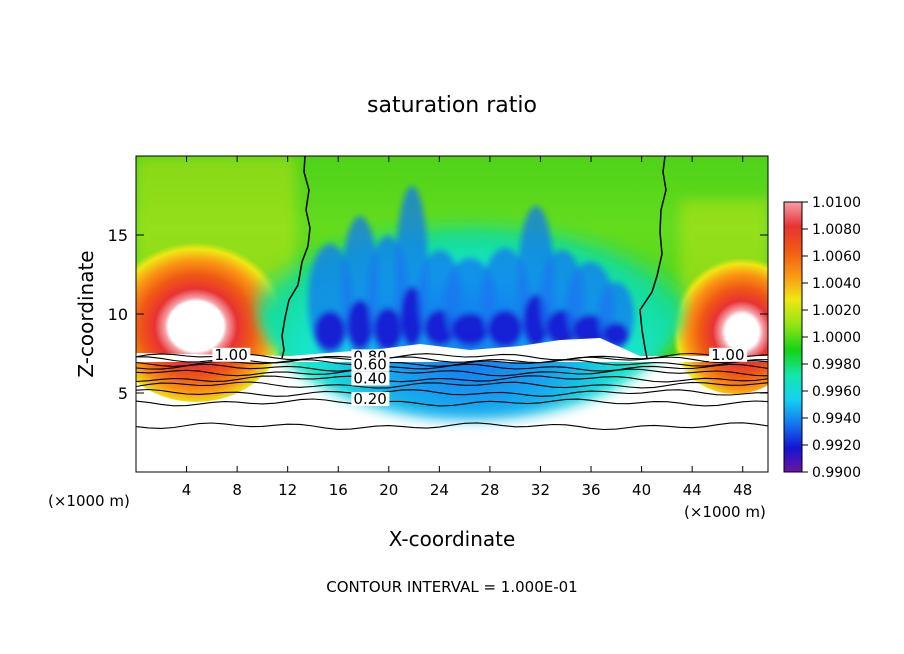 This screenshot has width=904, height=654. I want to click on x-tick-label: 16, so click(338, 490).